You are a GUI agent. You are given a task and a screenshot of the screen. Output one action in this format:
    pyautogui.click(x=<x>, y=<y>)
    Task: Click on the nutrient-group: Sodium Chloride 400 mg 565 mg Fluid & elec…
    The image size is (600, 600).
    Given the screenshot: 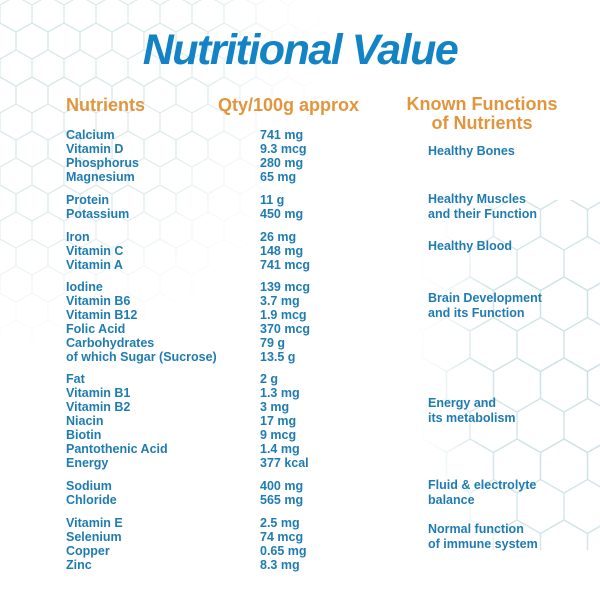 What is the action you would take?
    pyautogui.click(x=321, y=493)
    